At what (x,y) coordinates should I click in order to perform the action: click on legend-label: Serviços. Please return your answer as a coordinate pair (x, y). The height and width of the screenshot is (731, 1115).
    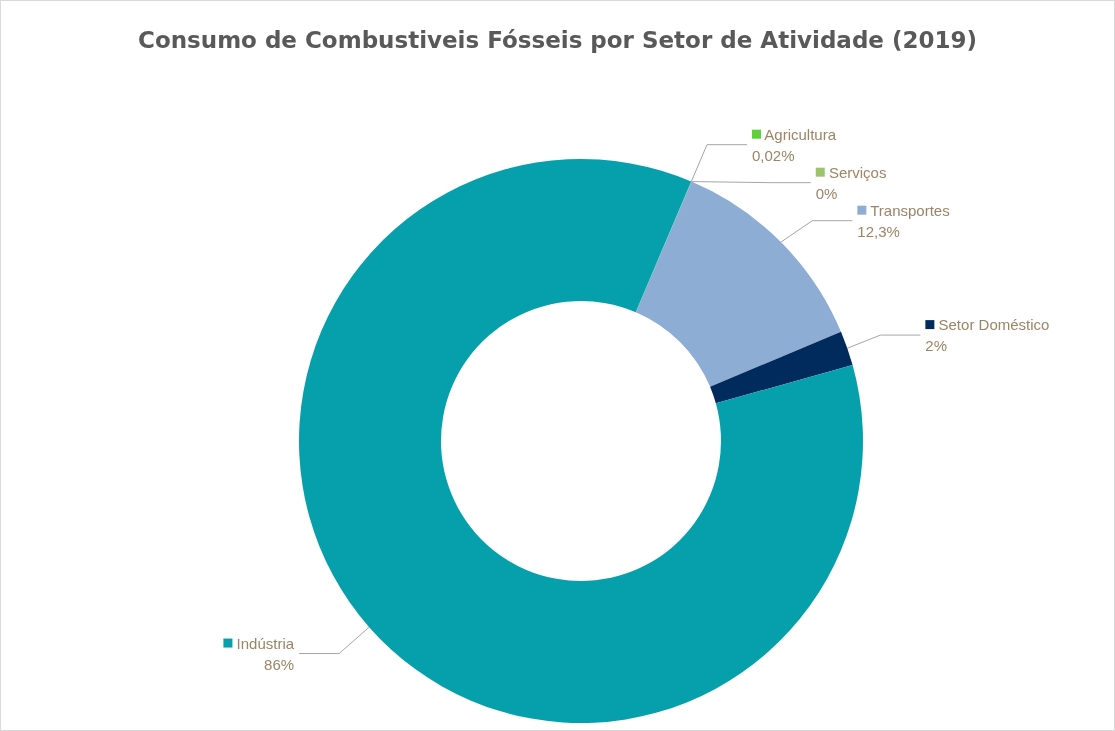
    Looking at the image, I should click on (855, 172).